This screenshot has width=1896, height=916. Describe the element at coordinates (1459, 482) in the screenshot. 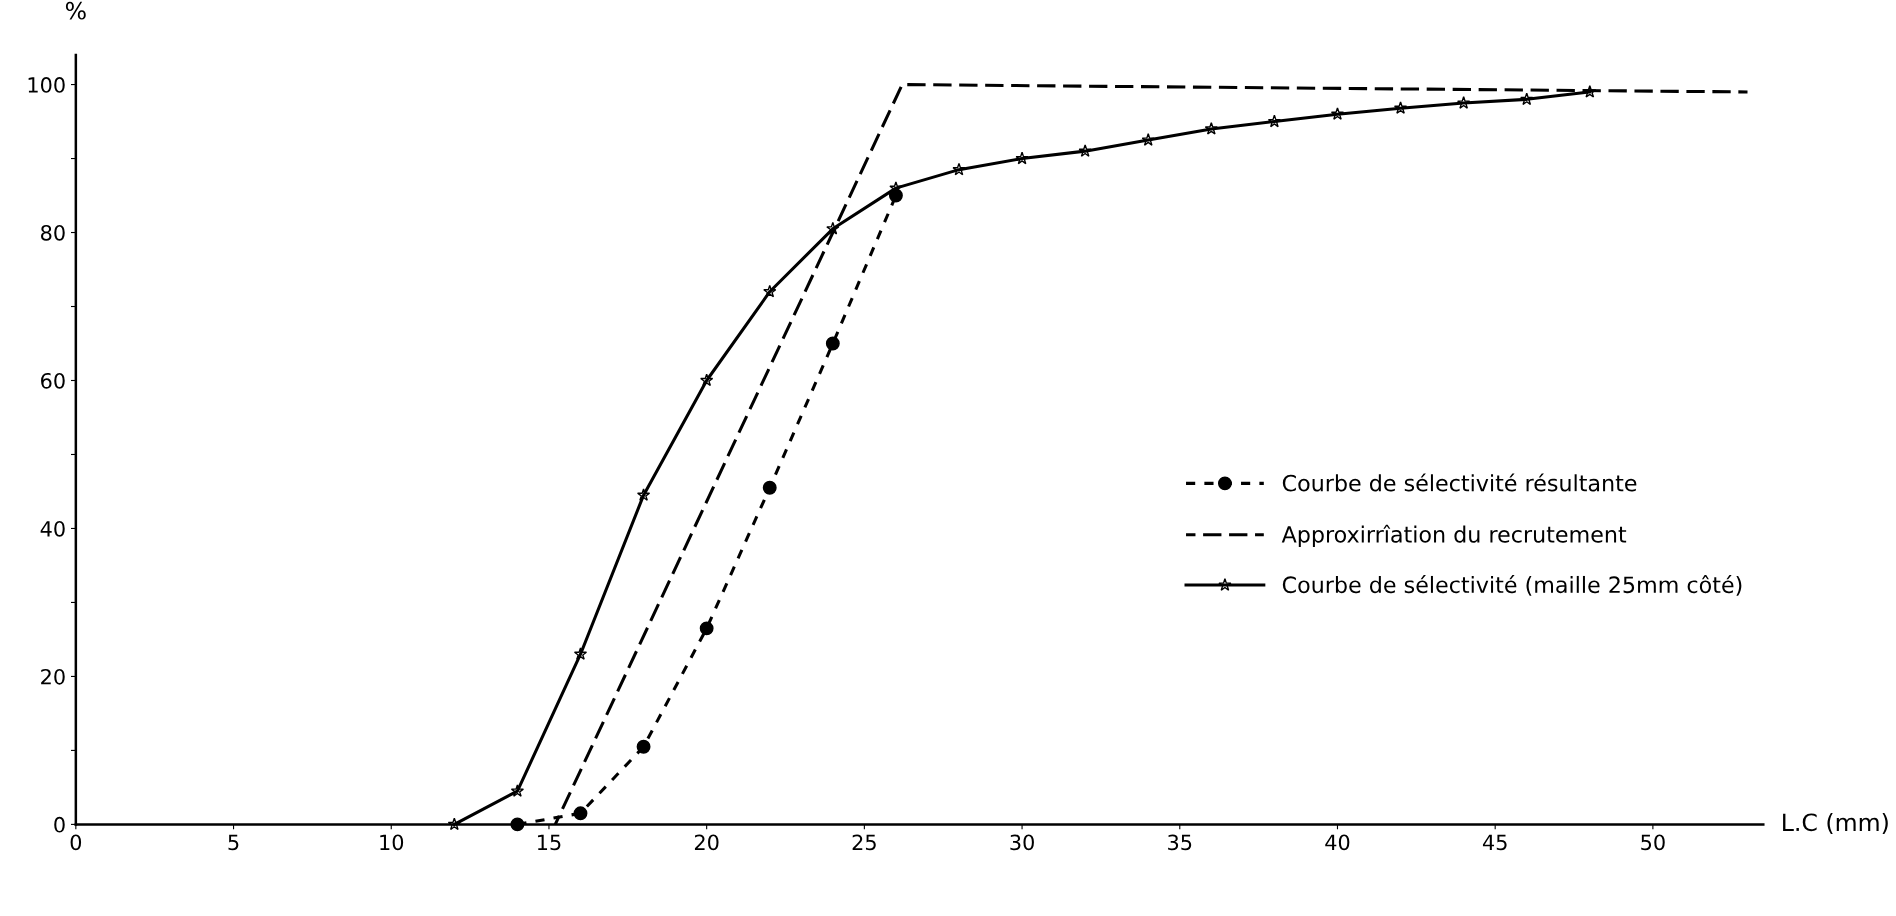

I see `legend-label: Courbe de sélectivité résultante` at that location.